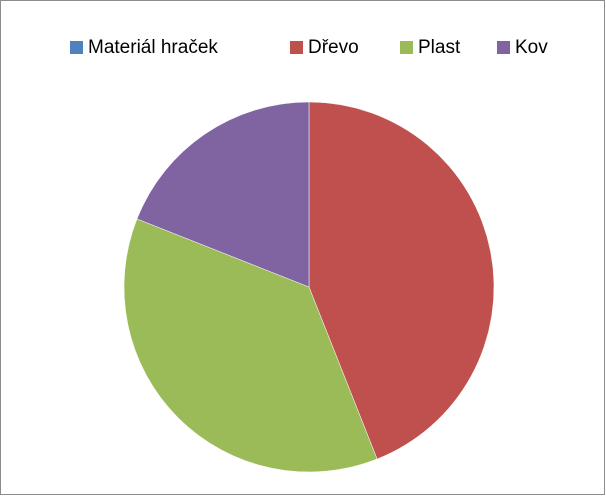  I want to click on pie-slice, so click(223, 194).